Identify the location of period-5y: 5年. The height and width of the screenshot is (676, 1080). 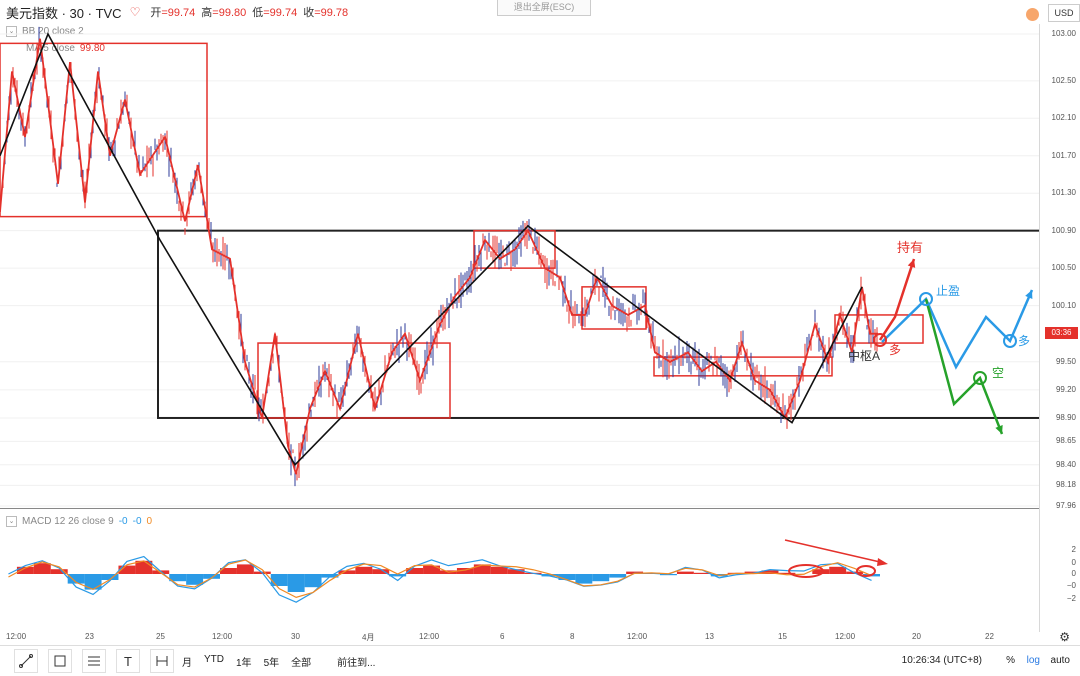
(271, 663).